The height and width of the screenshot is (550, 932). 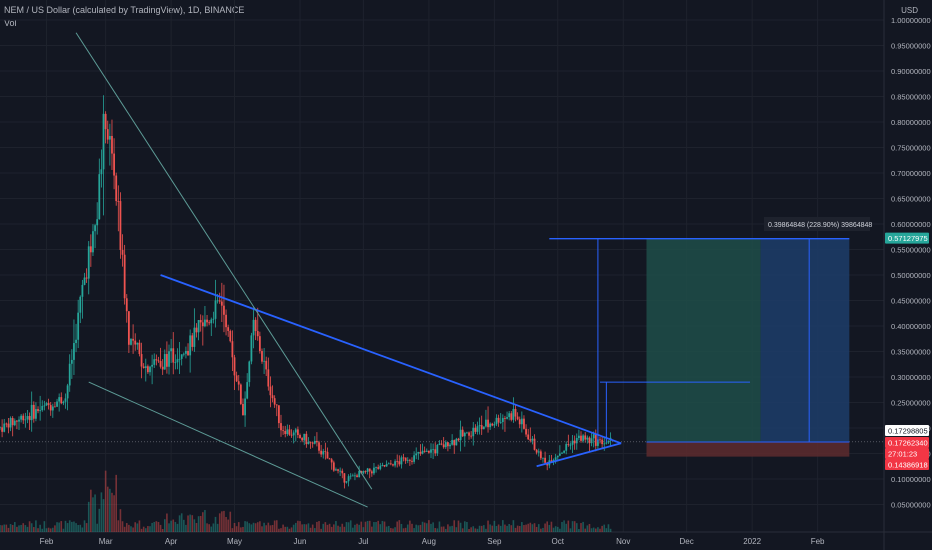 What do you see at coordinates (911, 173) in the screenshot?
I see `price-tick-label: 0.70000000` at bounding box center [911, 173].